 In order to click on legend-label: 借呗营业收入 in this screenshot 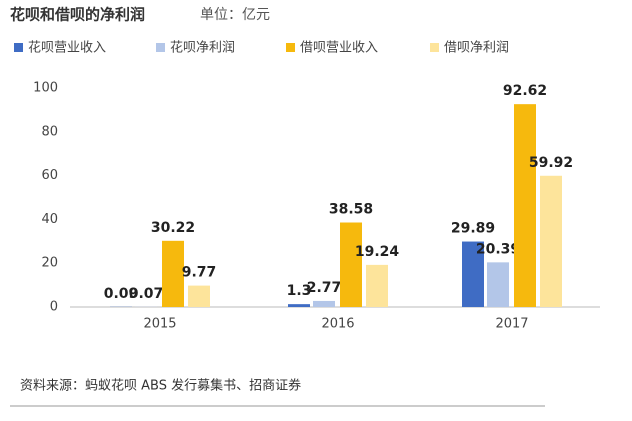, I will do `click(339, 48)`.